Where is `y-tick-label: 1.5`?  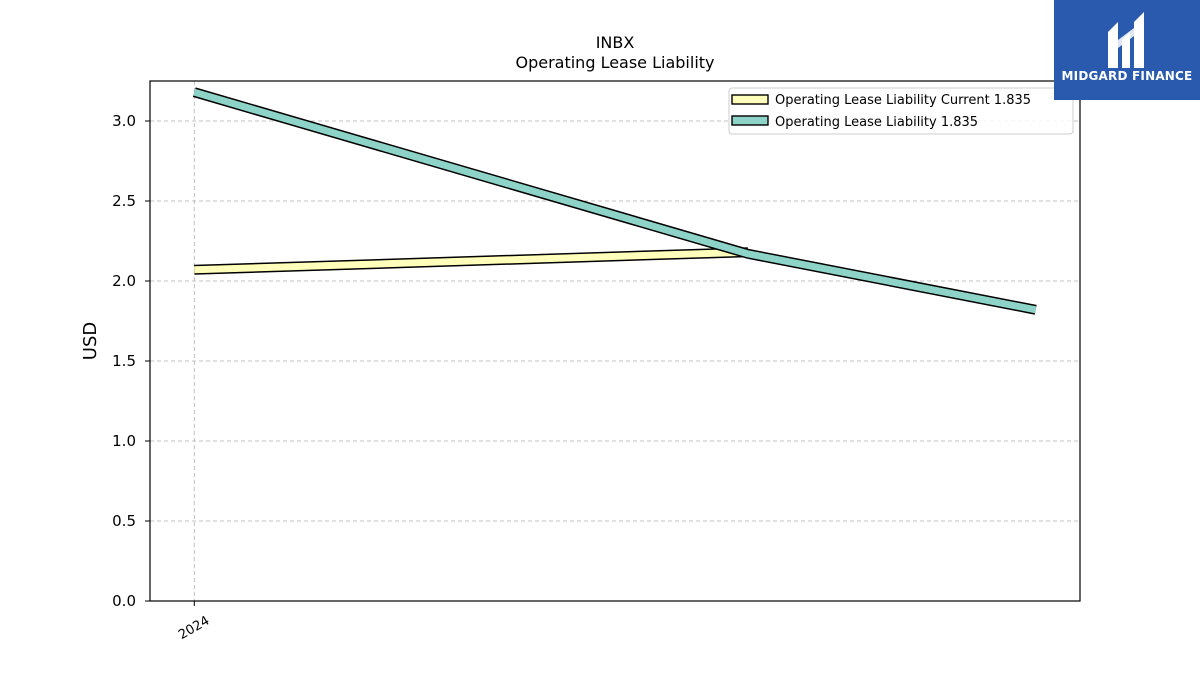
y-tick-label: 1.5 is located at coordinates (124, 361).